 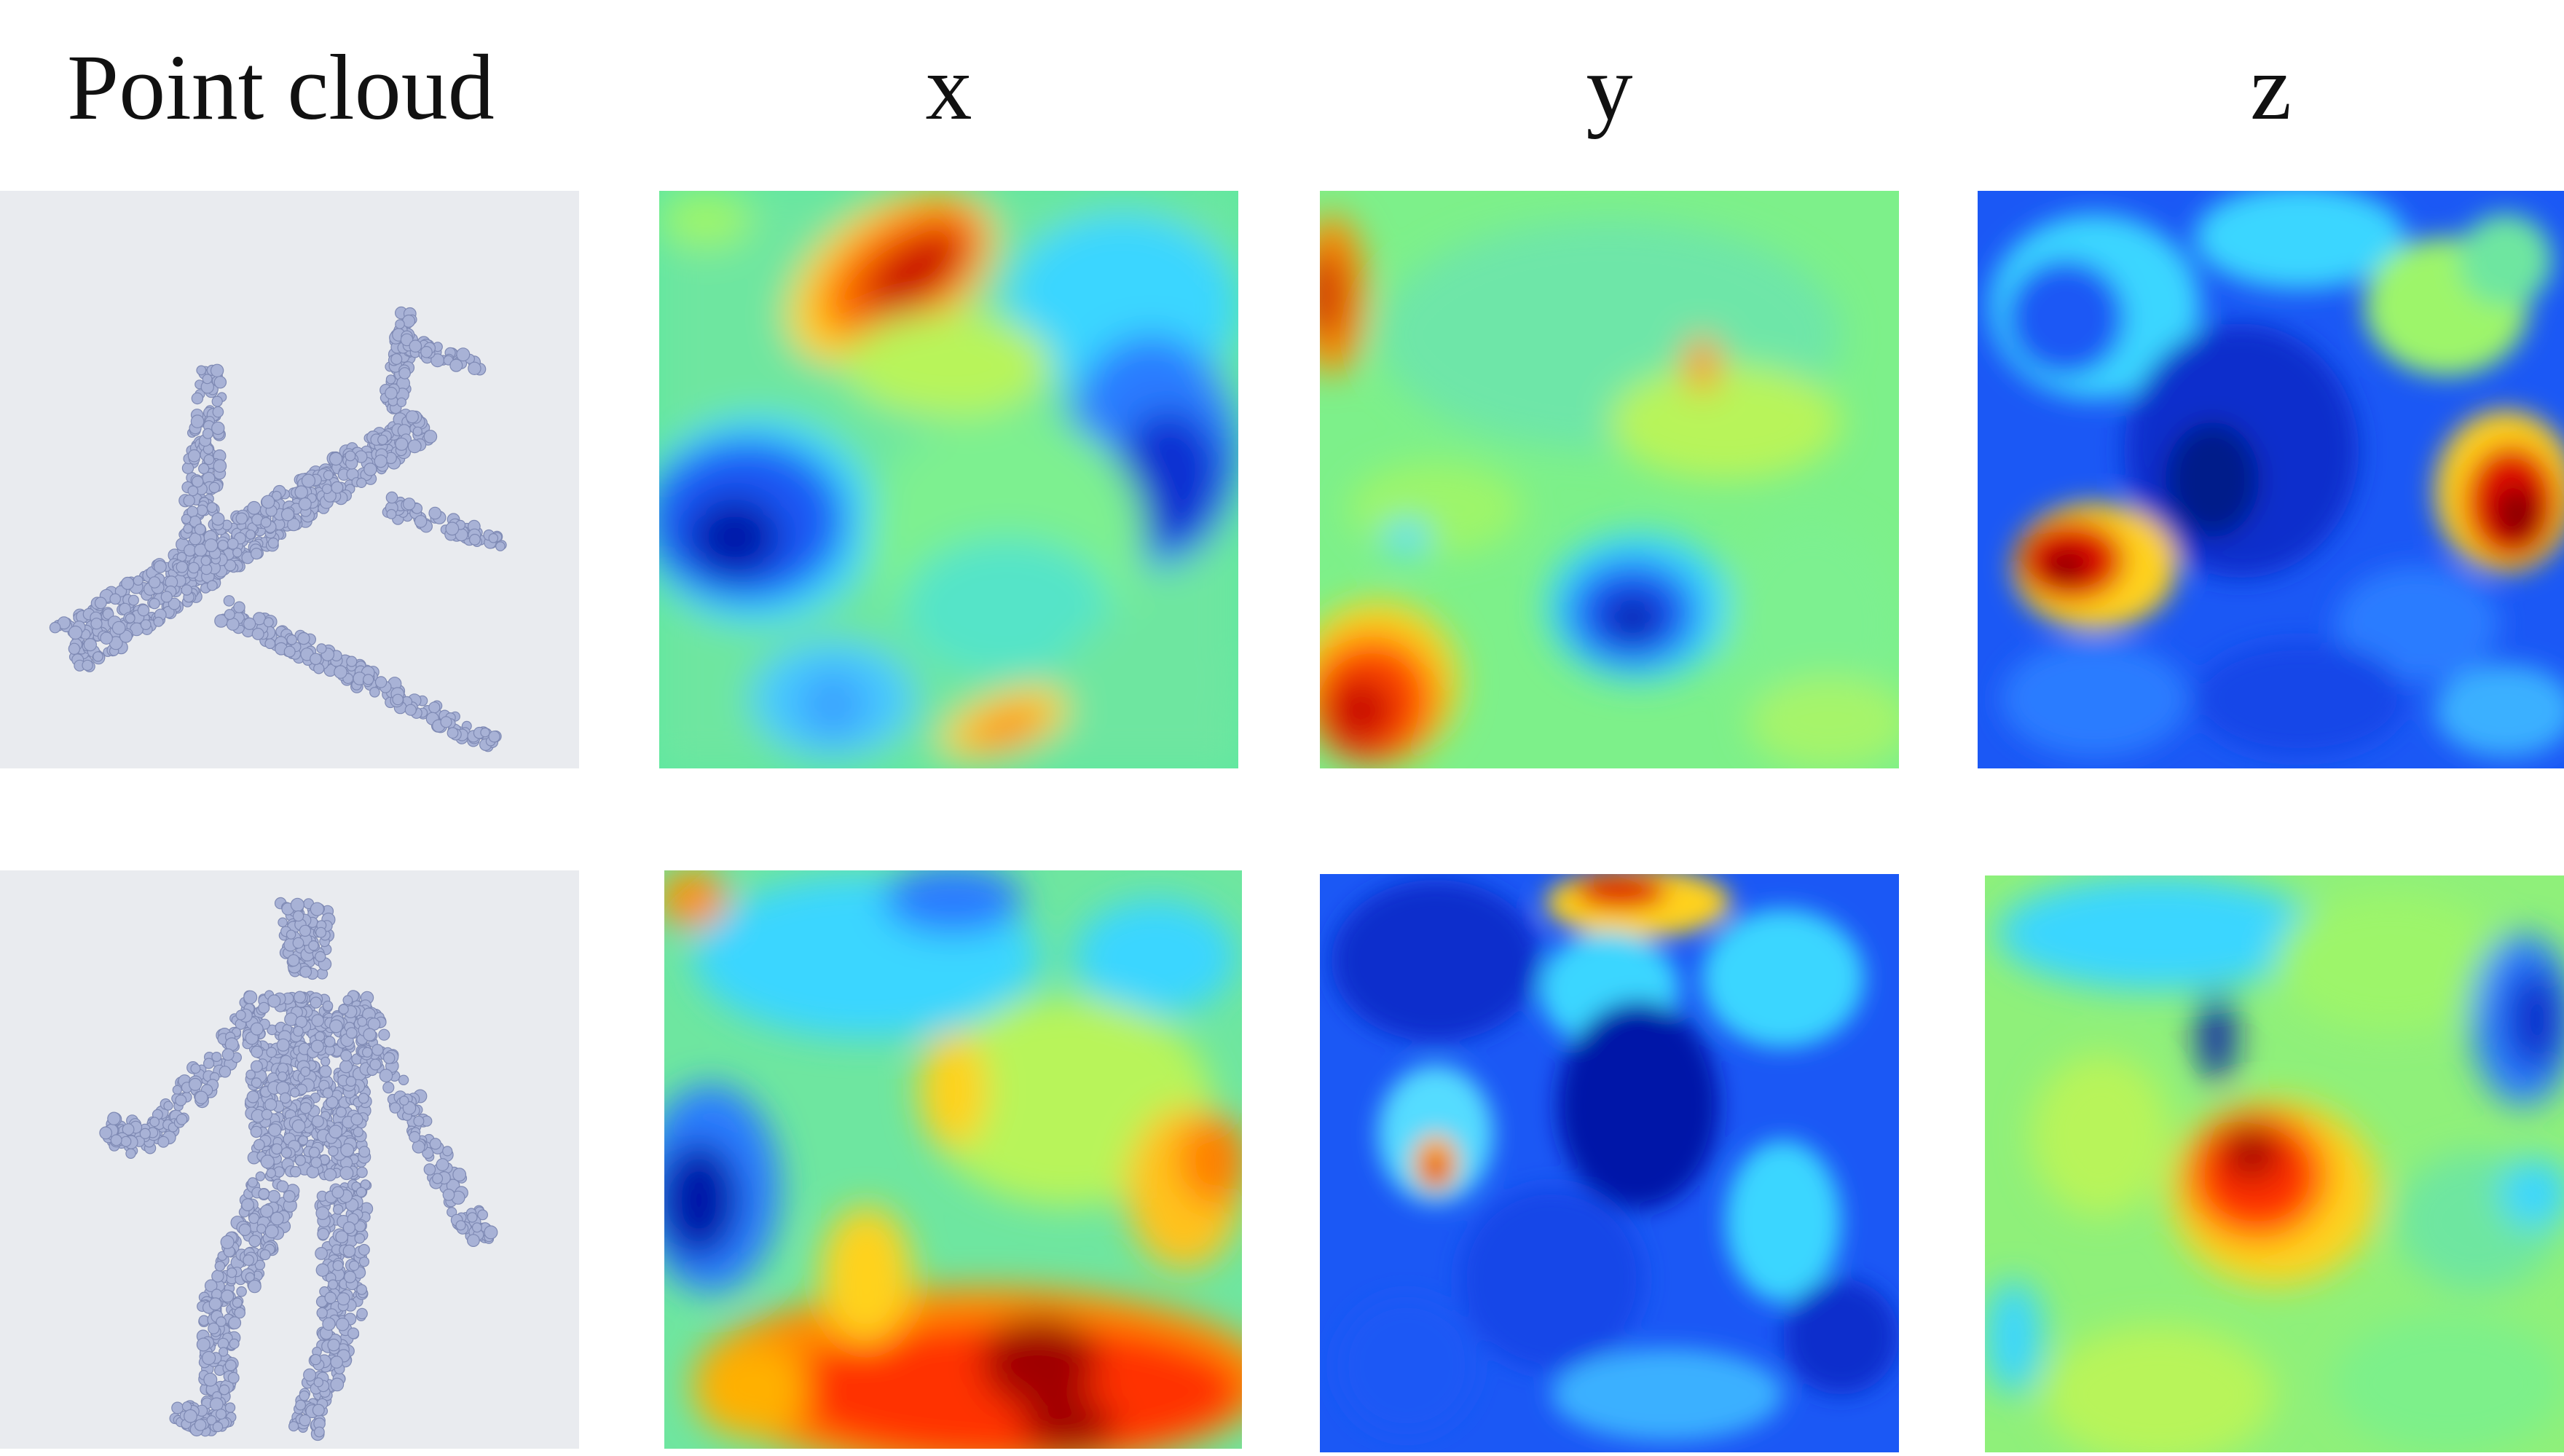 I want to click on airplane-y-heatmap, so click(x=1609, y=479).